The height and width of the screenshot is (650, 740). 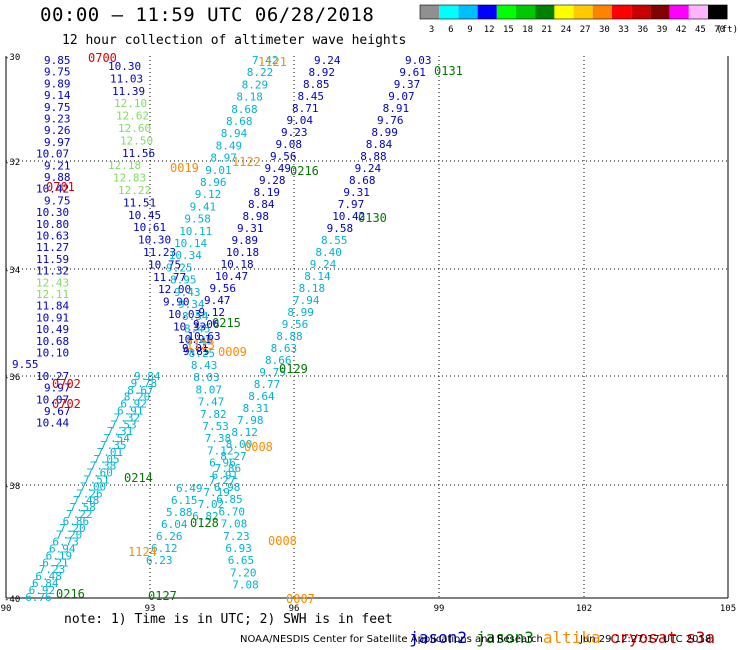 I want to click on wave-height-value: 8.55, so click(x=334, y=240).